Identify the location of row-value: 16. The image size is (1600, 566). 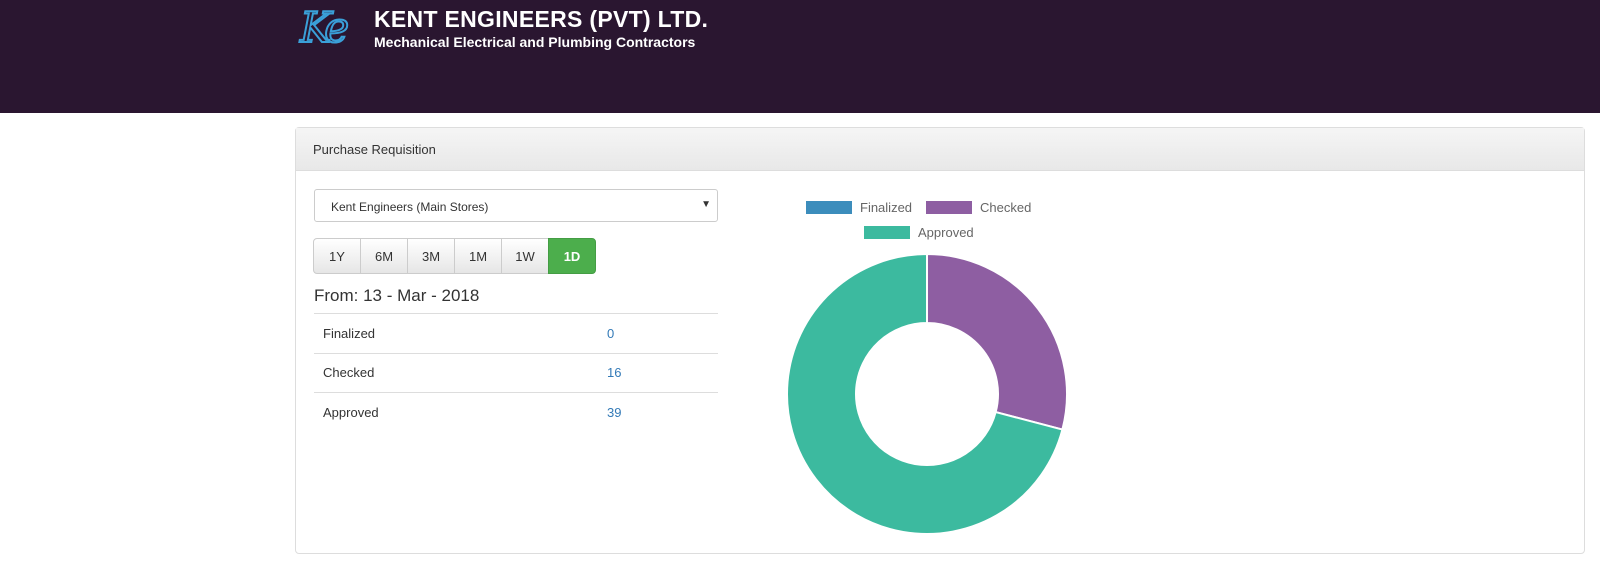
(658, 372).